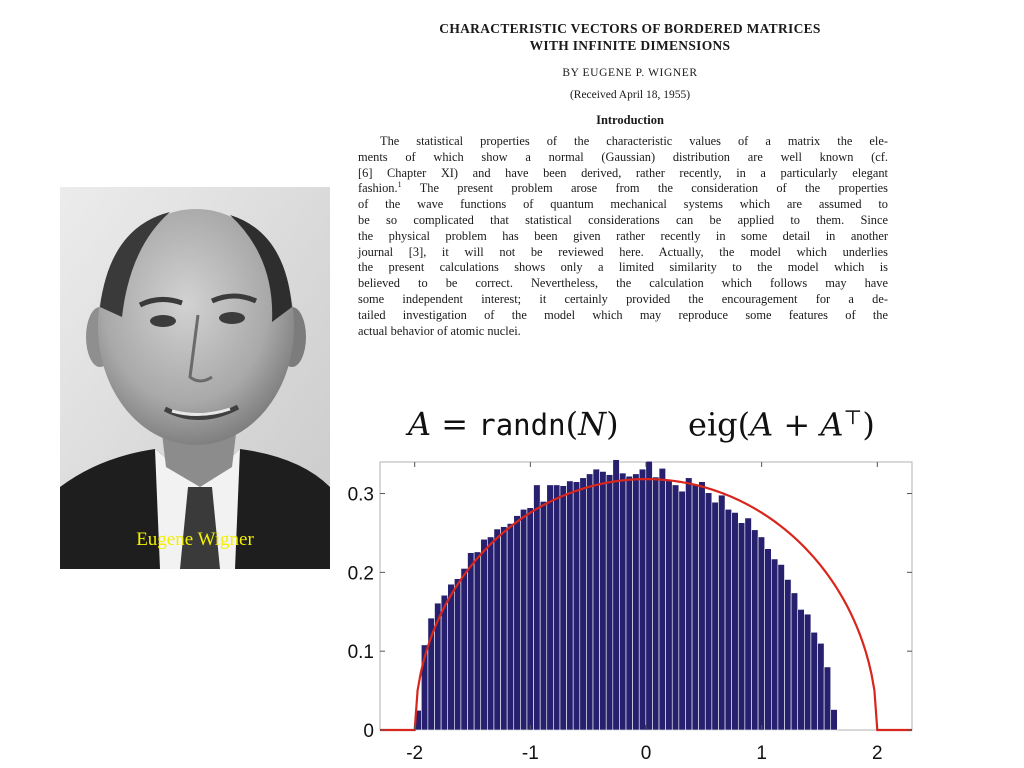 The image size is (1024, 768). What do you see at coordinates (630, 45) in the screenshot?
I see `paper-title-line2: WITH INFINITE DIMENSIONS` at bounding box center [630, 45].